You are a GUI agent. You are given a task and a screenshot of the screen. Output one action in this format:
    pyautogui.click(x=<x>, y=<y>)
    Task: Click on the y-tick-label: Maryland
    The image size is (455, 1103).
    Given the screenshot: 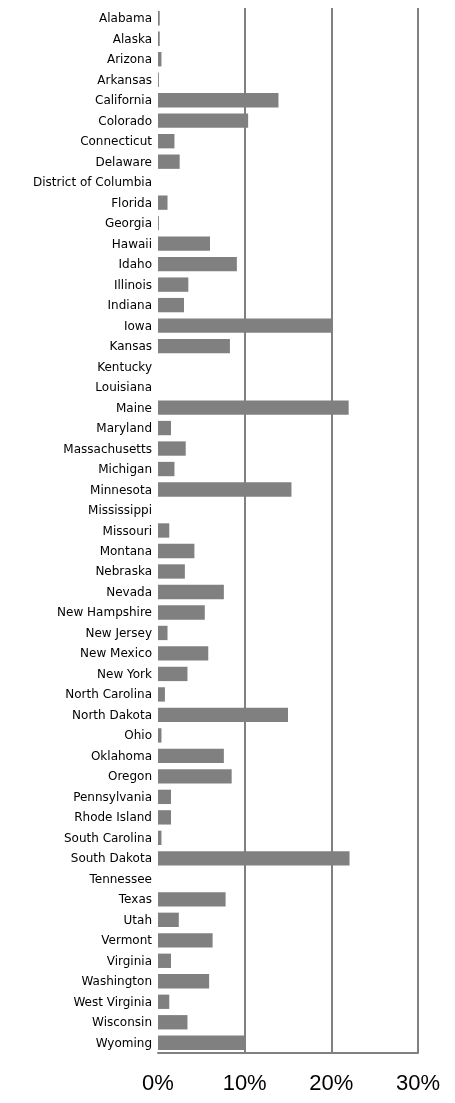 What is the action you would take?
    pyautogui.click(x=124, y=428)
    